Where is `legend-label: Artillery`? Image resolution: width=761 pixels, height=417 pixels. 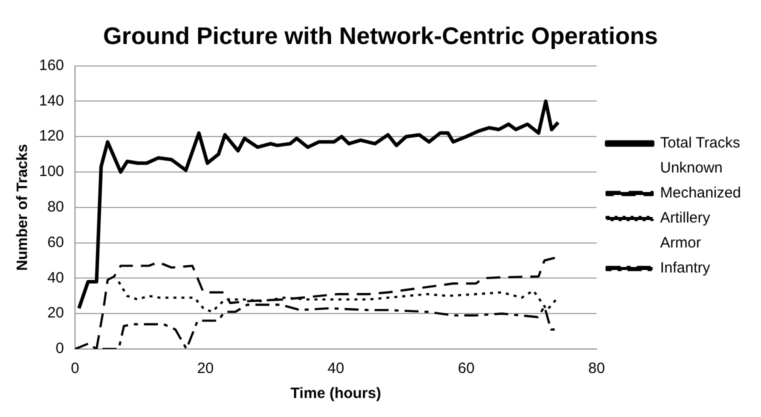
legend-label: Artillery is located at coordinates (685, 218).